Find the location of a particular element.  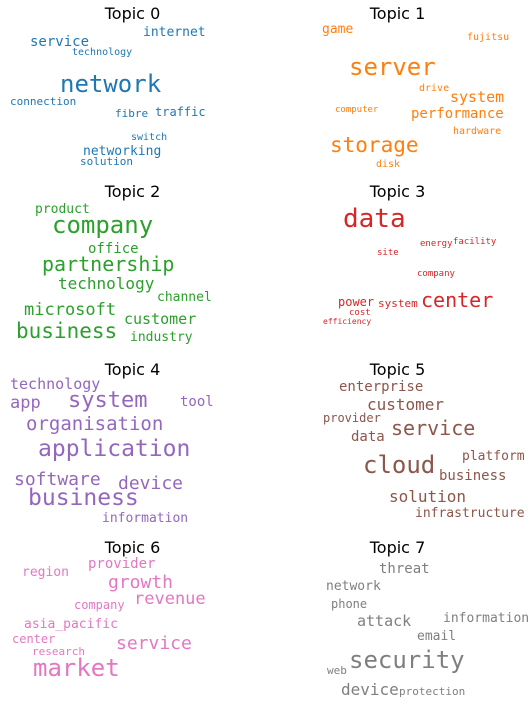

word-protection: protection is located at coordinates (432, 691).